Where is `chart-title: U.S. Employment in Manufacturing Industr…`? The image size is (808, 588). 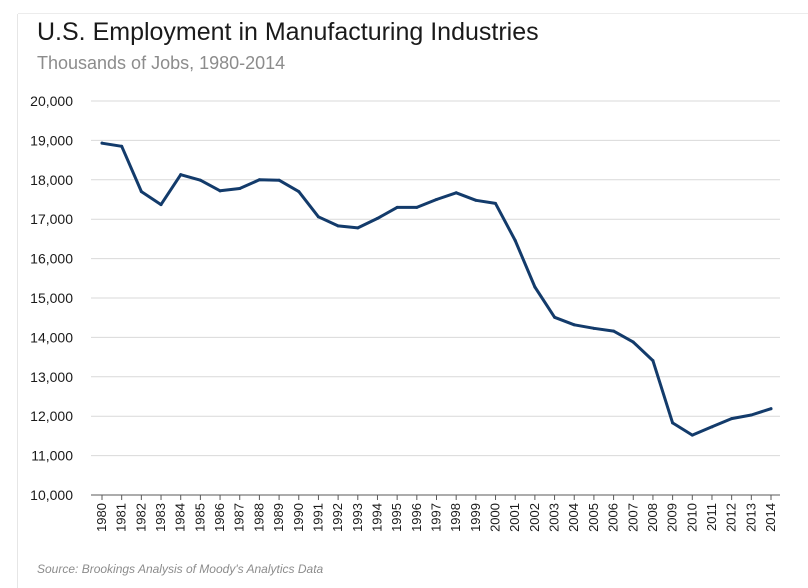
chart-title: U.S. Employment in Manufacturing Industr… is located at coordinates (288, 32).